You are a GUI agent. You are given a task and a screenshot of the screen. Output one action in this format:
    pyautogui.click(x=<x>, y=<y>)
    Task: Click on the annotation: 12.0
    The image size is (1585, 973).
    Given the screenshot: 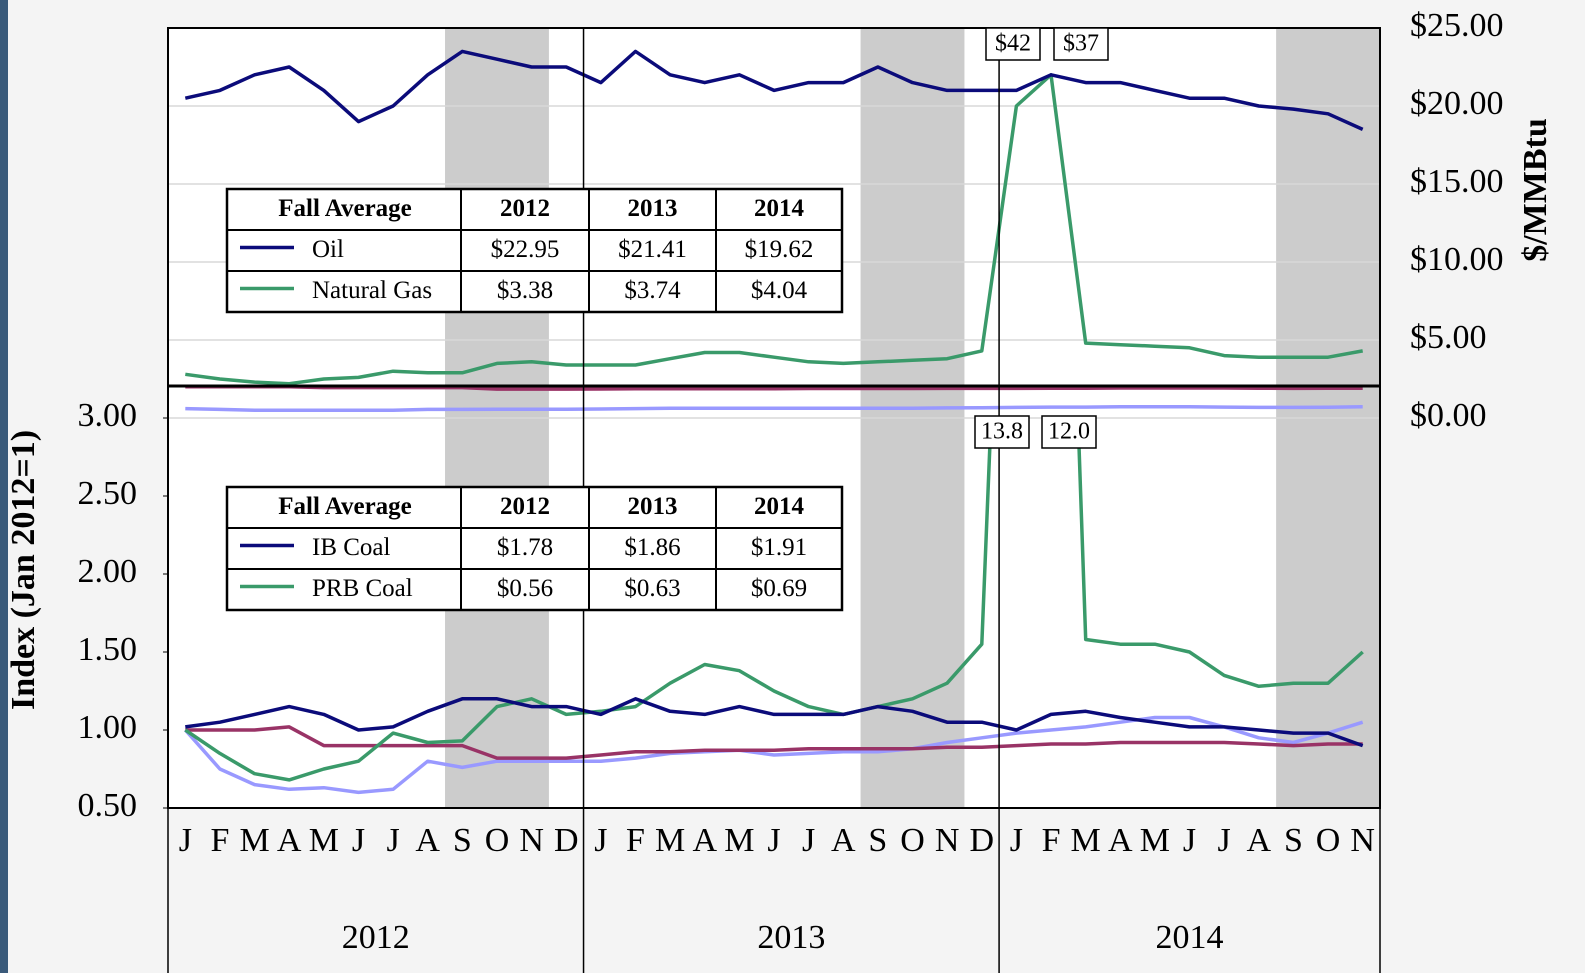 What is the action you would take?
    pyautogui.click(x=1069, y=432)
    